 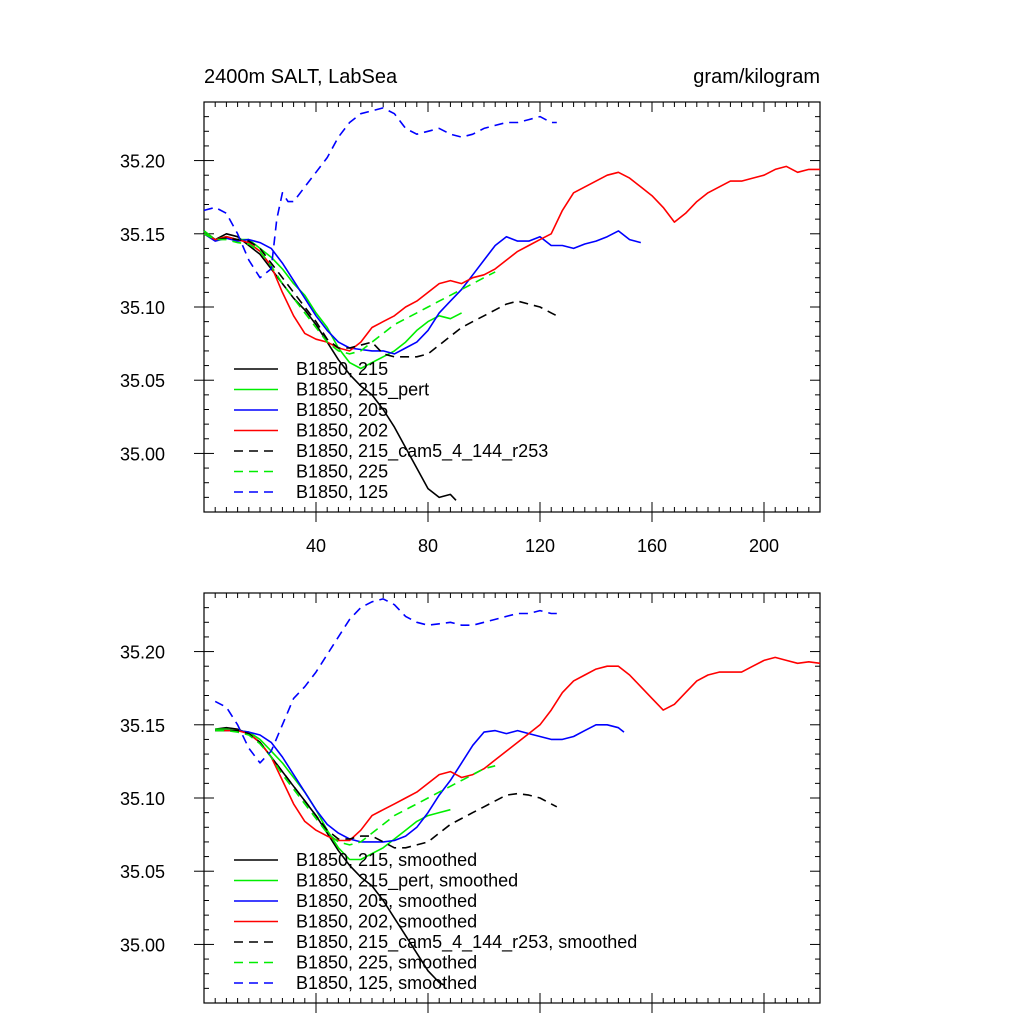 I want to click on legend-label: B1850, 215_cam5_4_144_r253, smoothed, so click(x=466, y=942).